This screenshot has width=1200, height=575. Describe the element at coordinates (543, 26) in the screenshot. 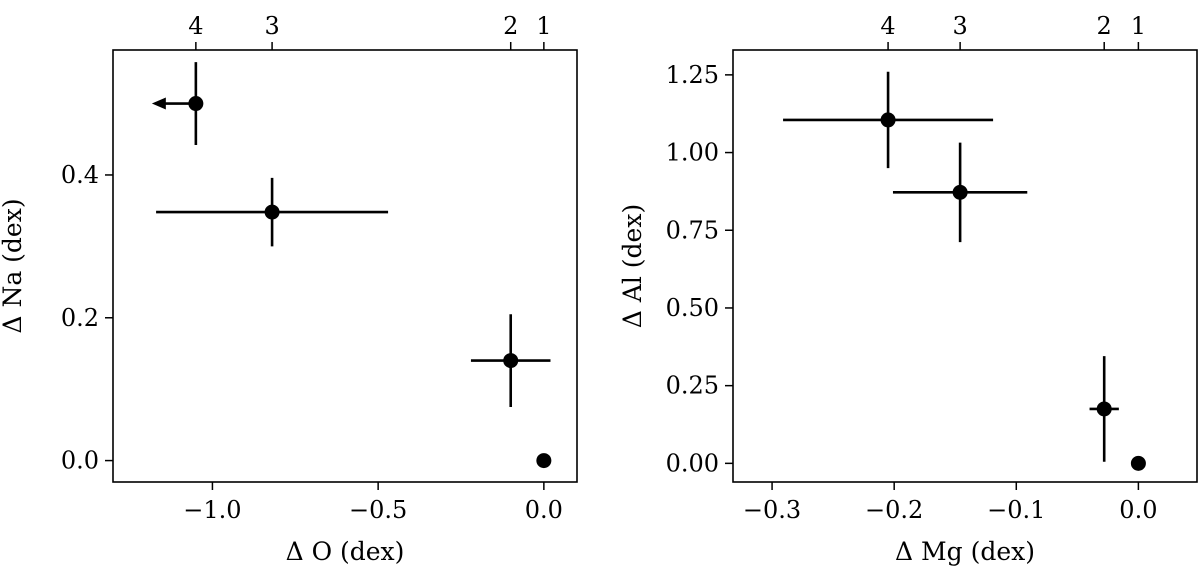

I see `panel1-top-tick-label: 1` at that location.